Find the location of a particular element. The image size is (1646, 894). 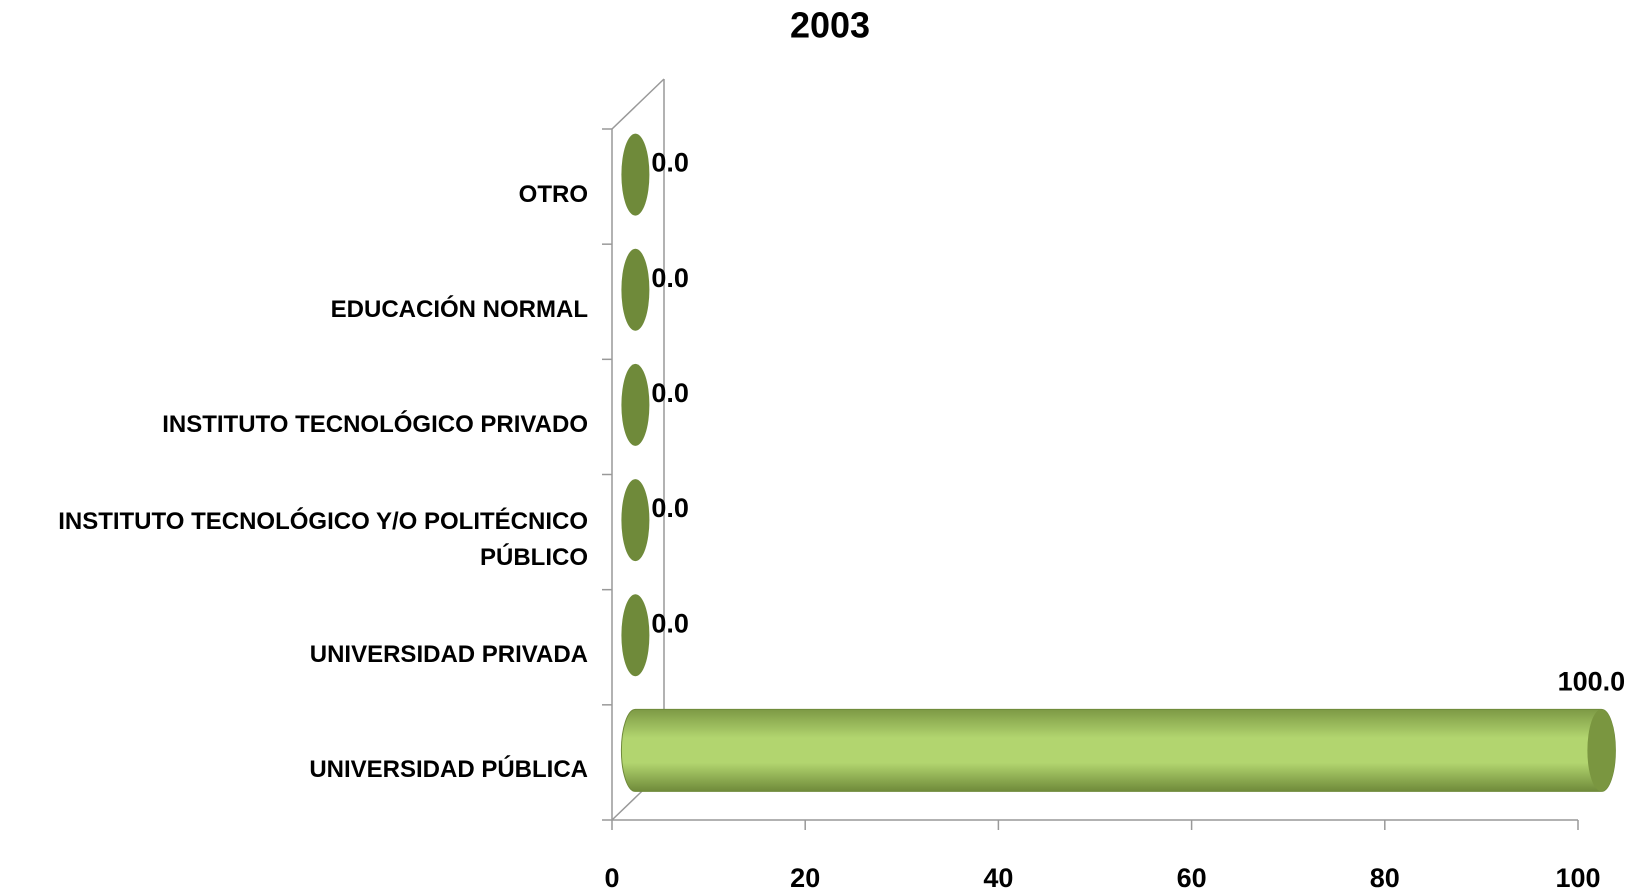

x-tick-label: 60 is located at coordinates (1192, 878).